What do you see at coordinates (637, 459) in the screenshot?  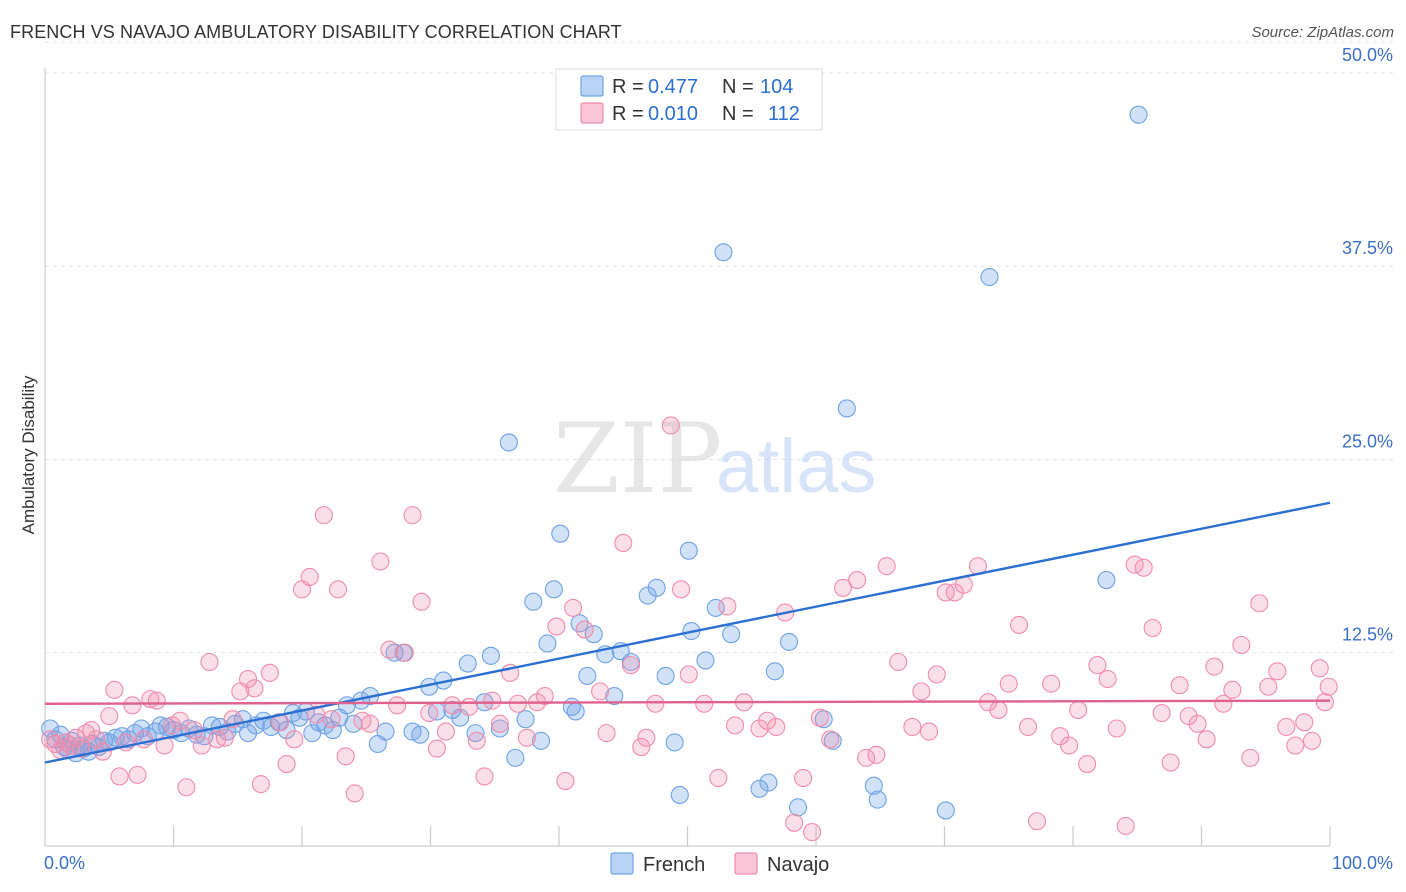 I see `watermark-zip: ZIP` at bounding box center [637, 459].